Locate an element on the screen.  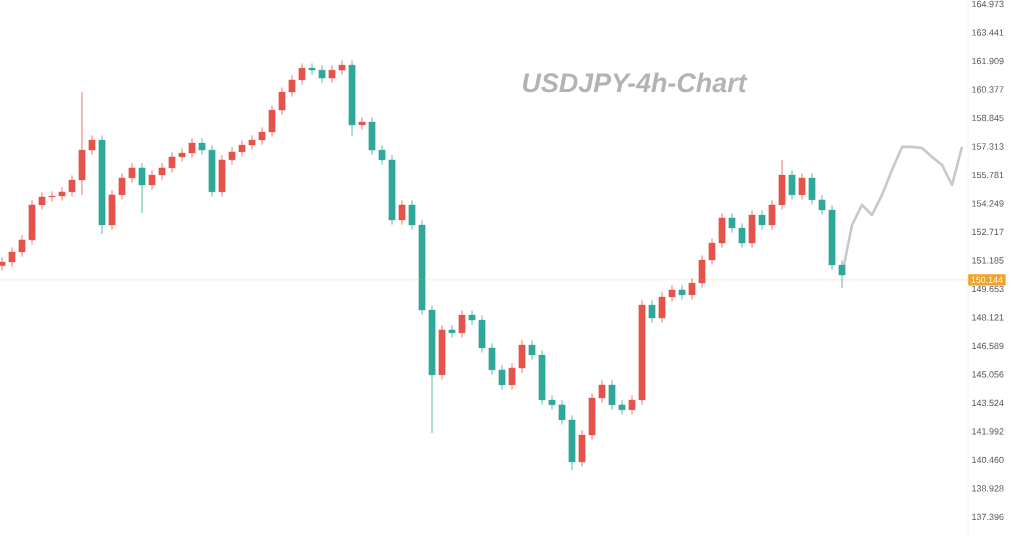
y-tick-label: 148.121 is located at coordinates (988, 317).